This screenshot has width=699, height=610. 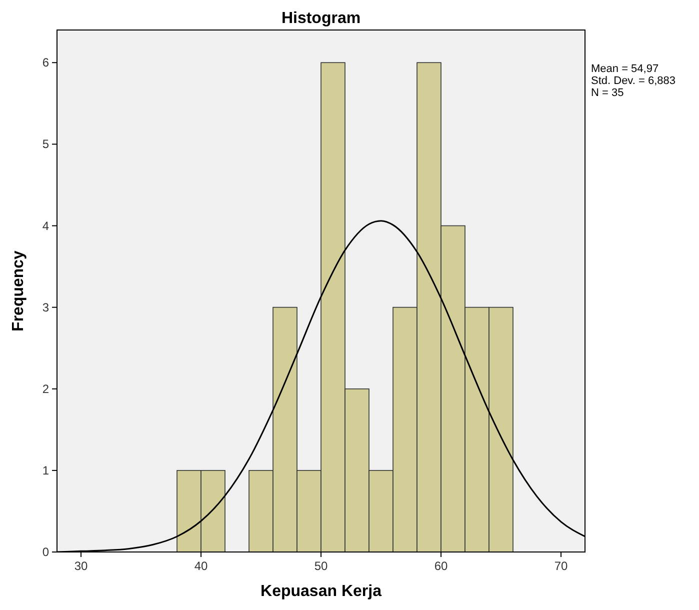 I want to click on x-axis-title: Kepuasan Kerja, so click(x=321, y=591).